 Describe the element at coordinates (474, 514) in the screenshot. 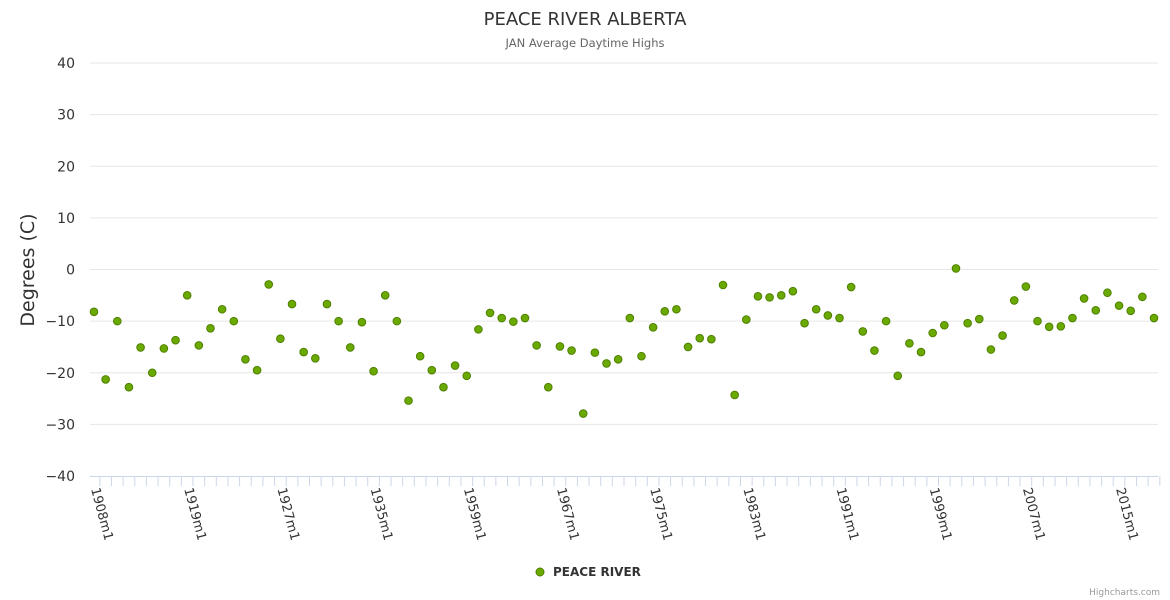

I see `x-tick-label: 1959m1` at that location.